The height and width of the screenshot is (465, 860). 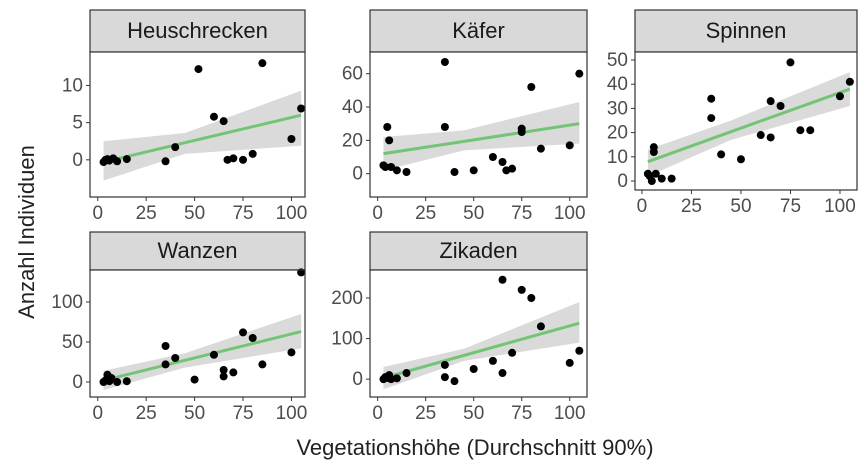 What do you see at coordinates (478, 250) in the screenshot?
I see `panel-title: Zikaden` at bounding box center [478, 250].